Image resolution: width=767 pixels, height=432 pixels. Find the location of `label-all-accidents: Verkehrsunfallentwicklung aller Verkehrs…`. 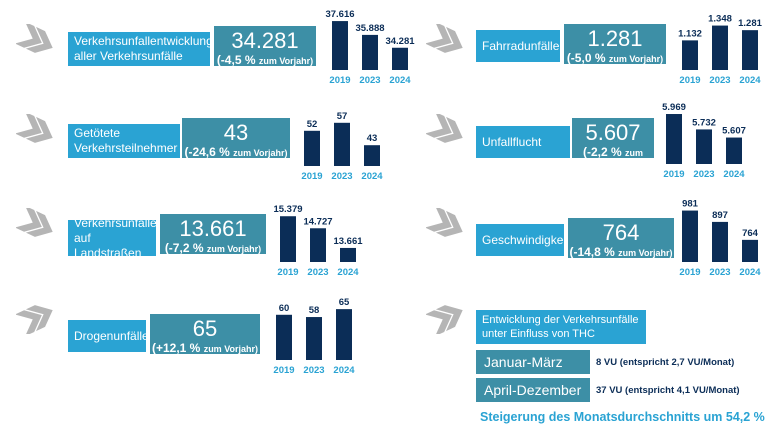

label-all-accidents: Verkehrsunfallentwicklung aller Verkehrs… is located at coordinates (140, 49).